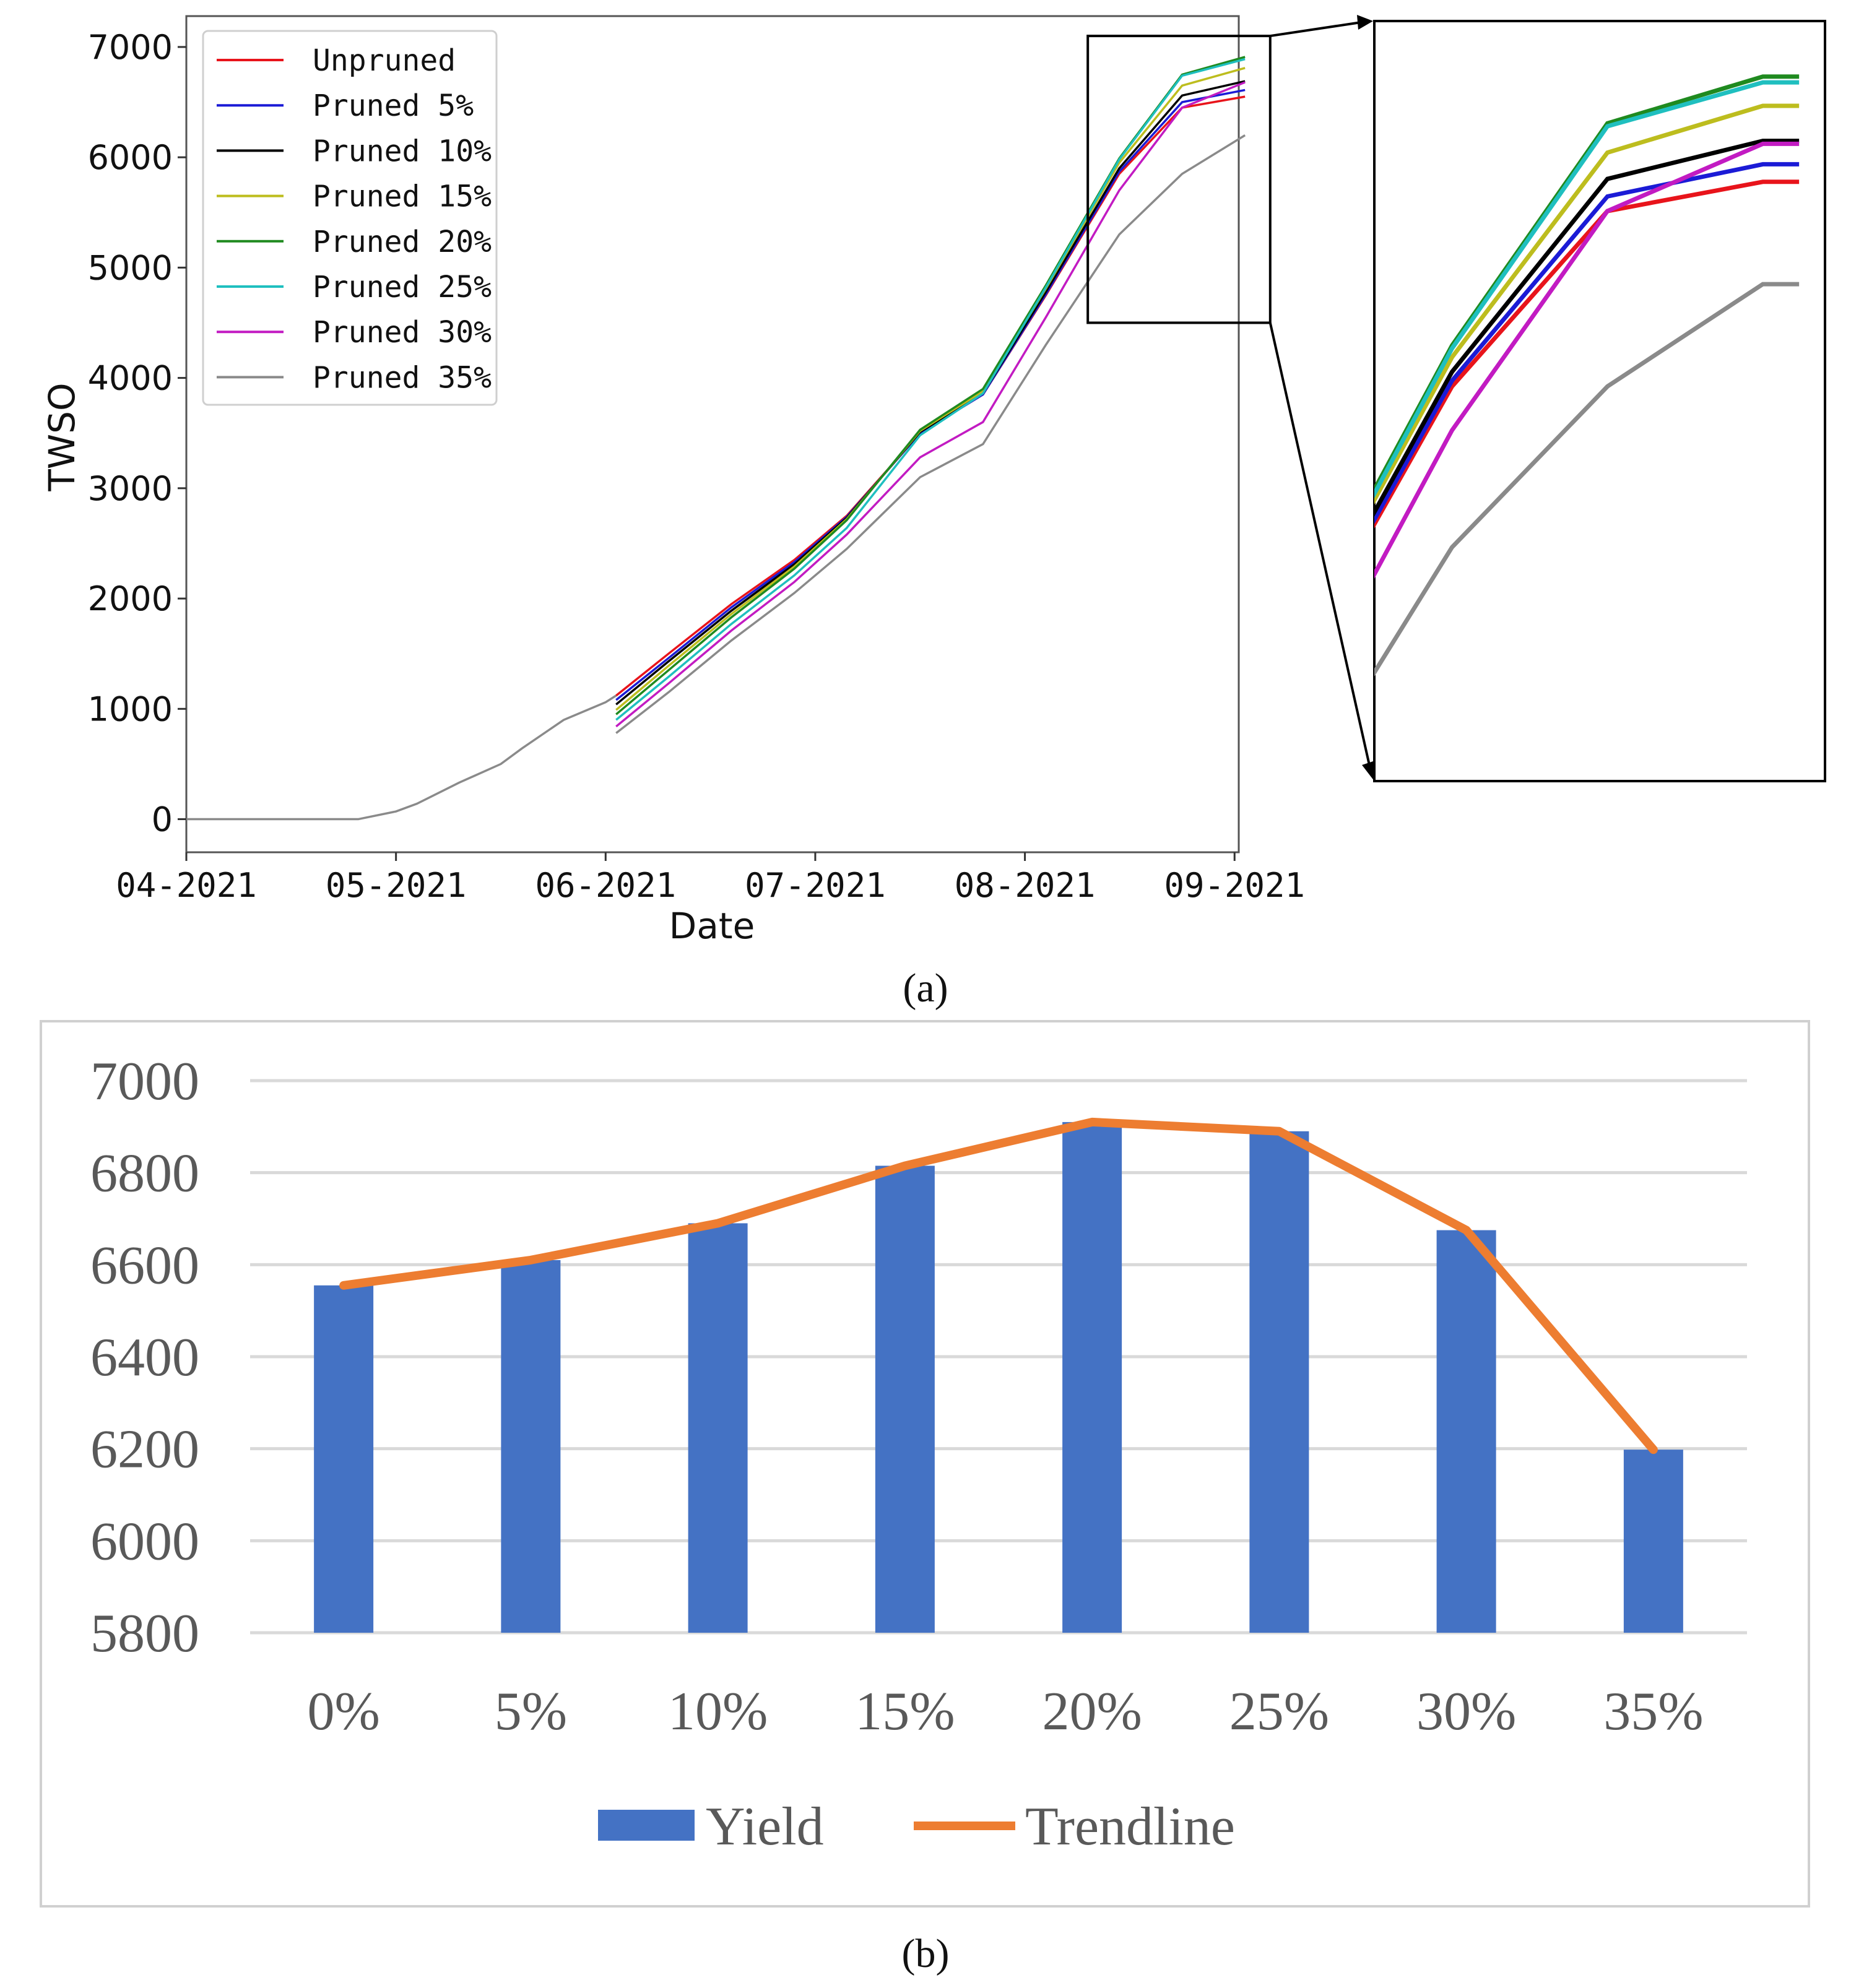 The image size is (1851, 1988). I want to click on y-axis-label: TWSO, so click(62, 437).